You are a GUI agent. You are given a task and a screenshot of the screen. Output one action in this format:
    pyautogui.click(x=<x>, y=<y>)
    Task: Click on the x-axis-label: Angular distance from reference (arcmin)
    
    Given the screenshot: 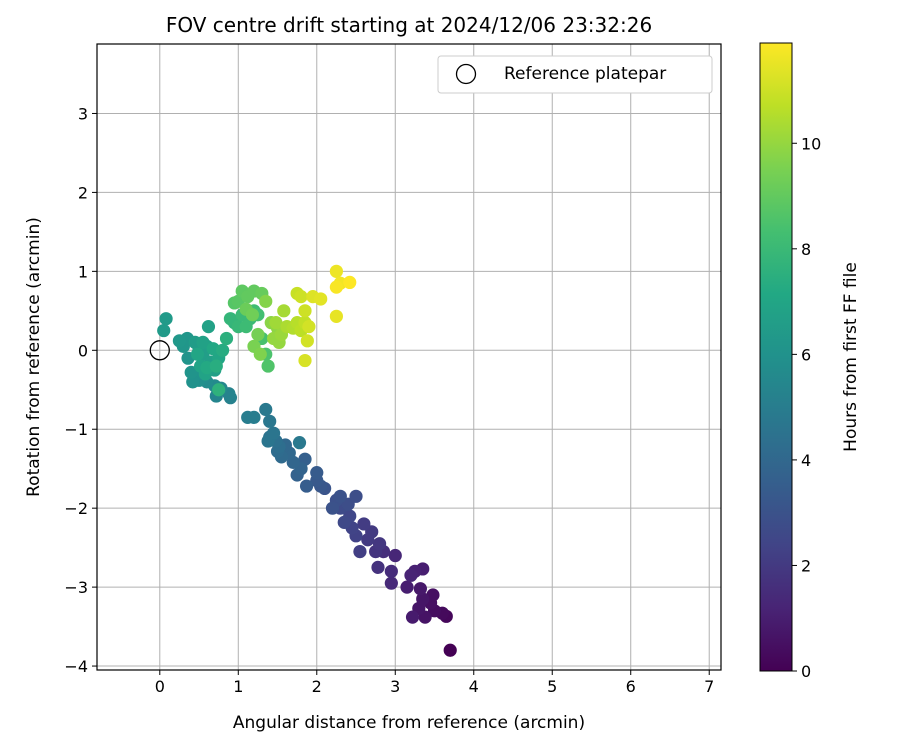 What is the action you would take?
    pyautogui.click(x=409, y=723)
    